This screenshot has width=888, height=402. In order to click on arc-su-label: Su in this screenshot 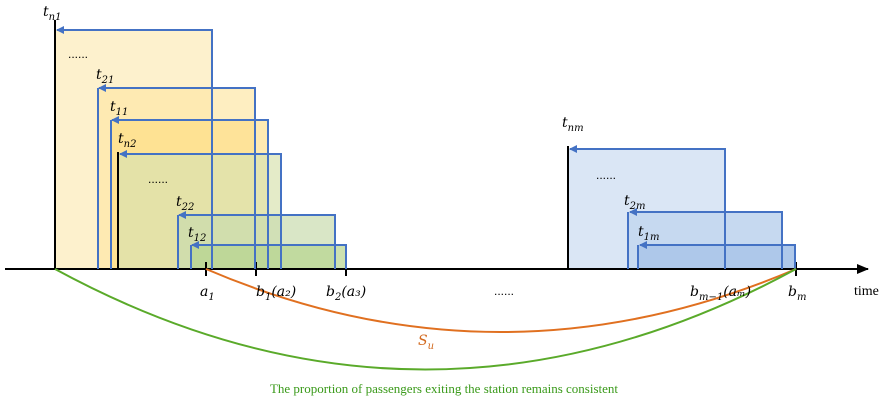, I will do `click(426, 342)`.